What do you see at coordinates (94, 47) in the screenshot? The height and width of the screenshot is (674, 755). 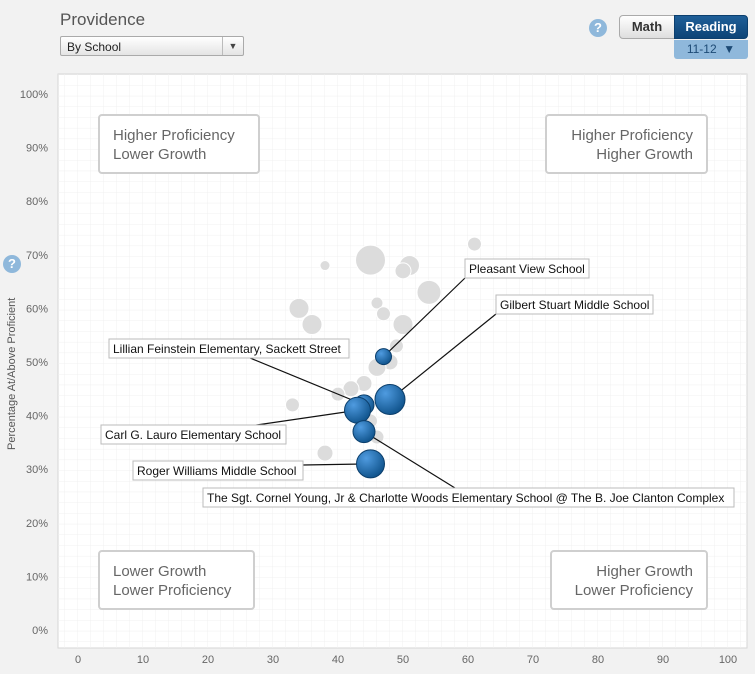 I see `view-select-value: By School` at bounding box center [94, 47].